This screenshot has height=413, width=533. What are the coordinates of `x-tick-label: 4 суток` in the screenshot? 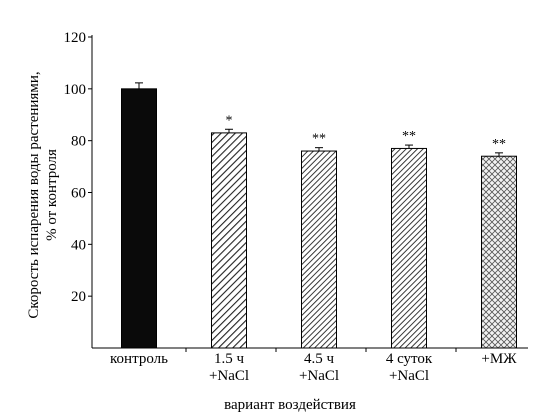 It's located at (409, 359).